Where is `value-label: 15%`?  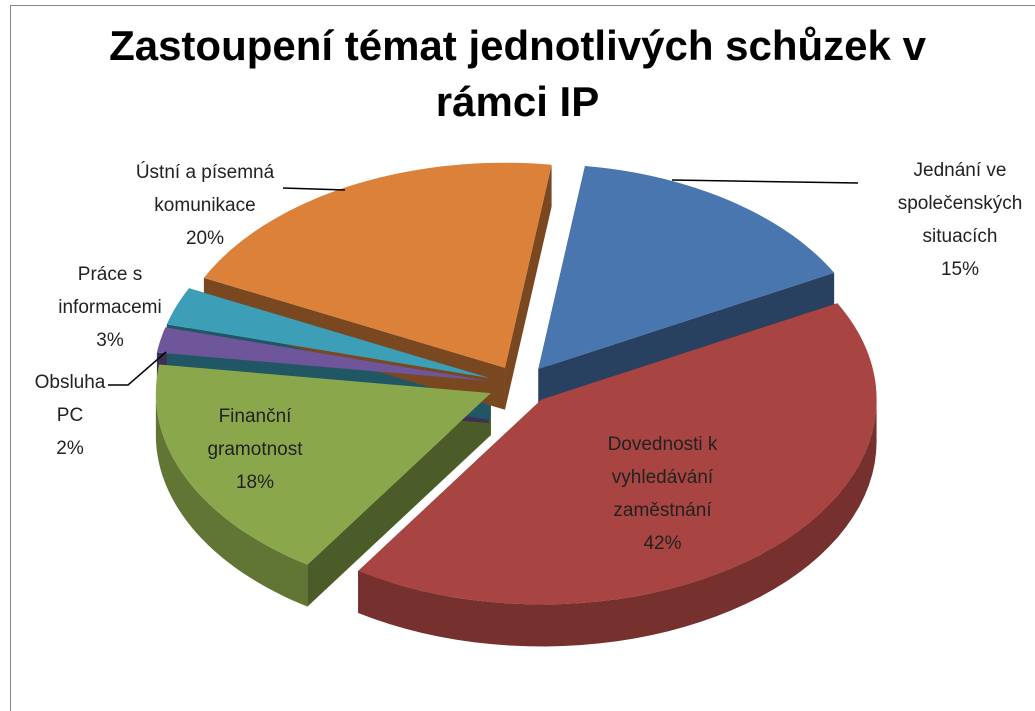 value-label: 15% is located at coordinates (960, 269).